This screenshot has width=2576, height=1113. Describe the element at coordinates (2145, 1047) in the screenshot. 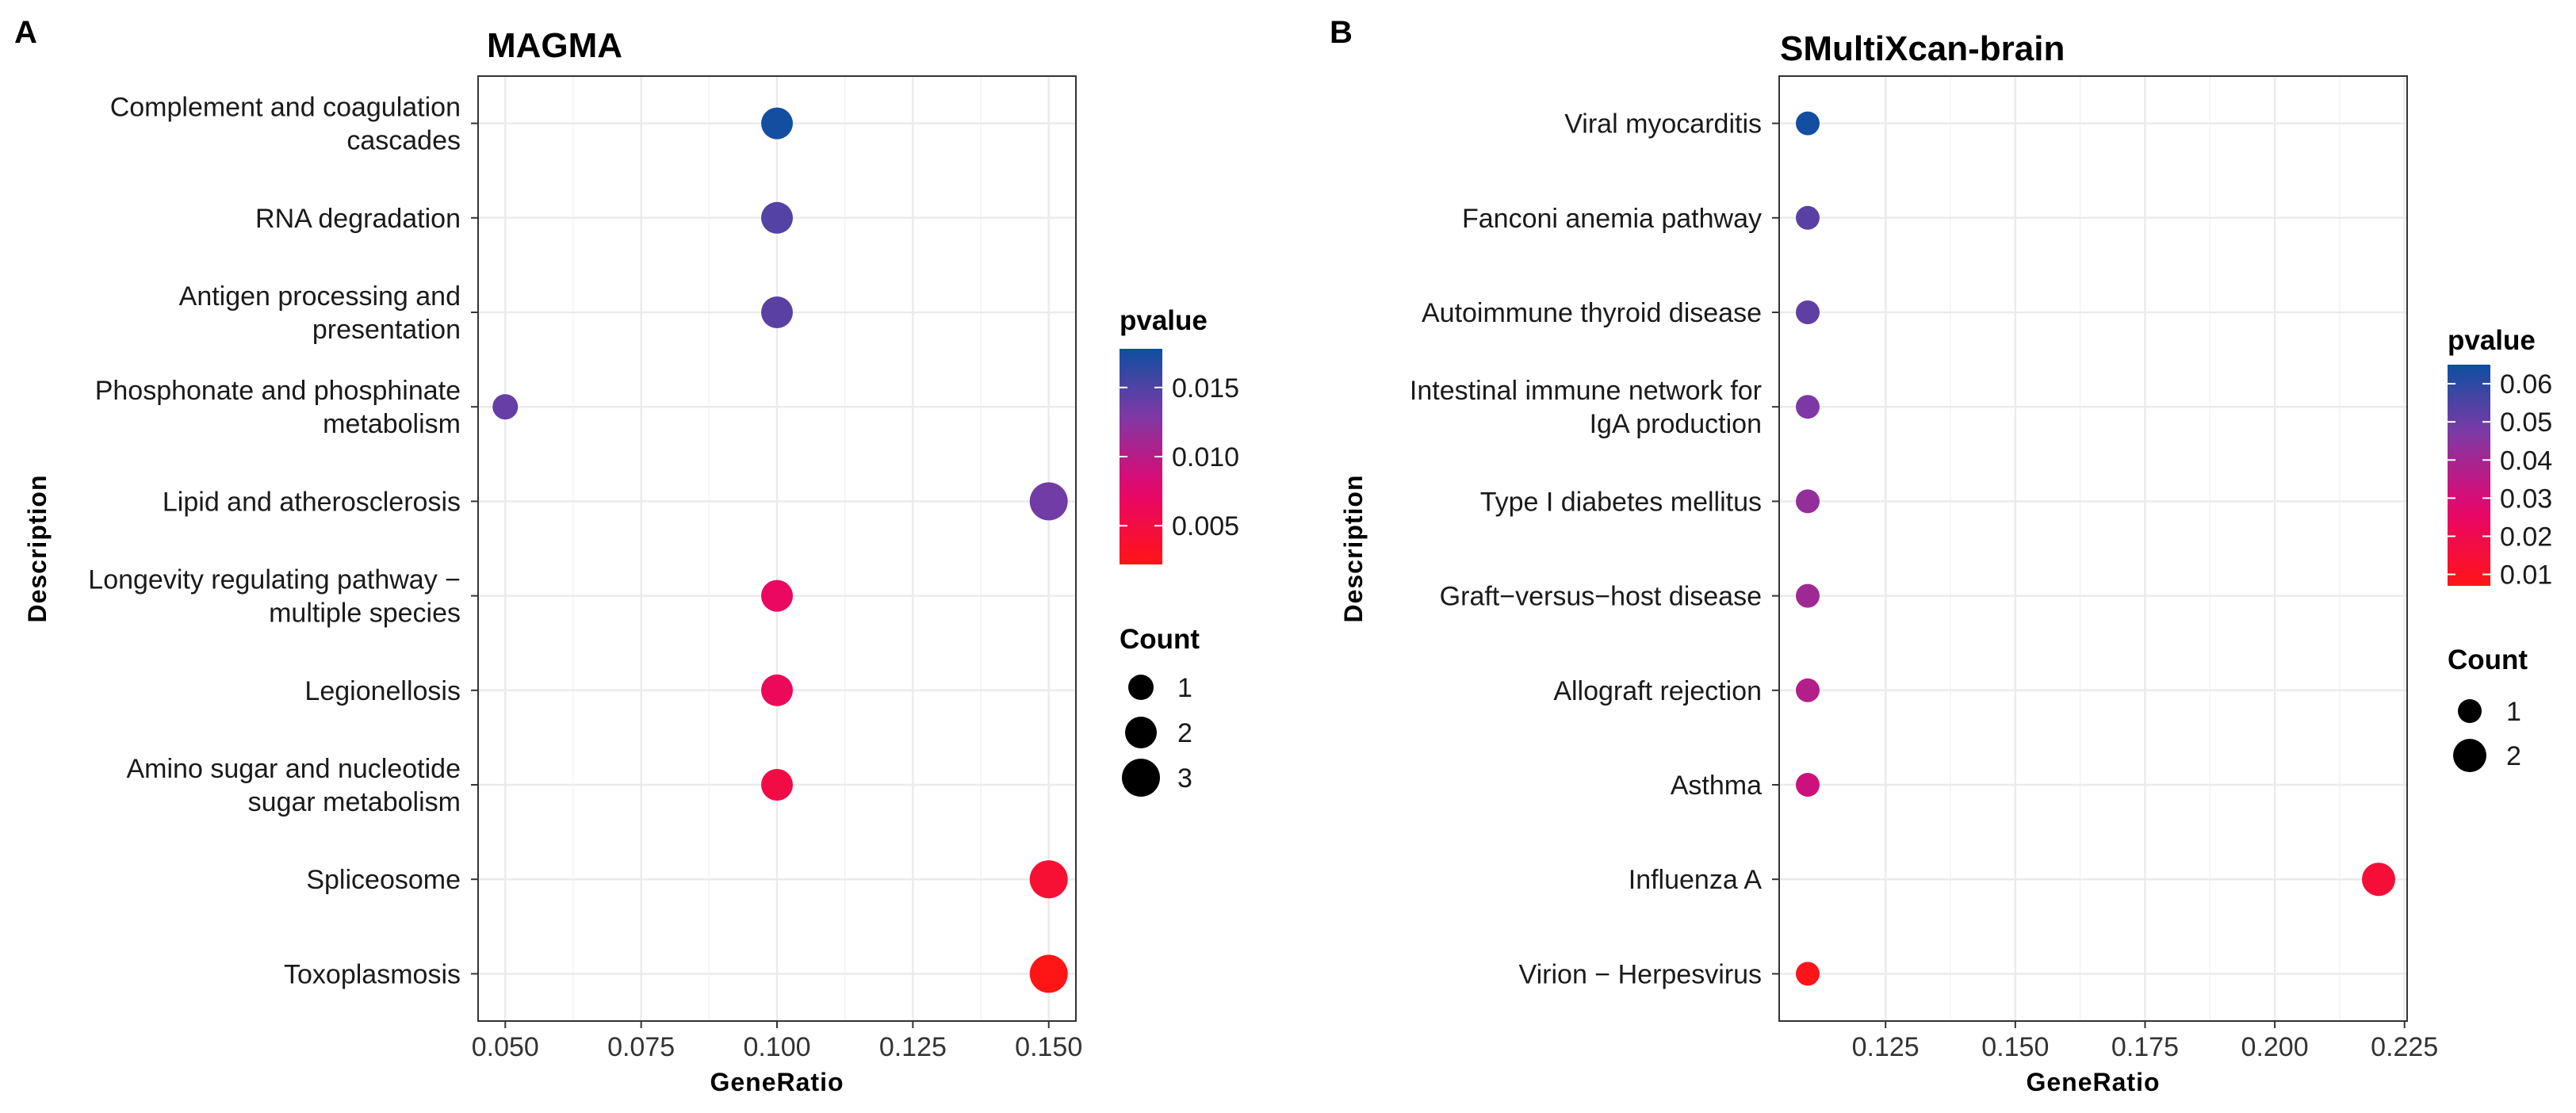

I see `x-tick-label: 0.175` at that location.